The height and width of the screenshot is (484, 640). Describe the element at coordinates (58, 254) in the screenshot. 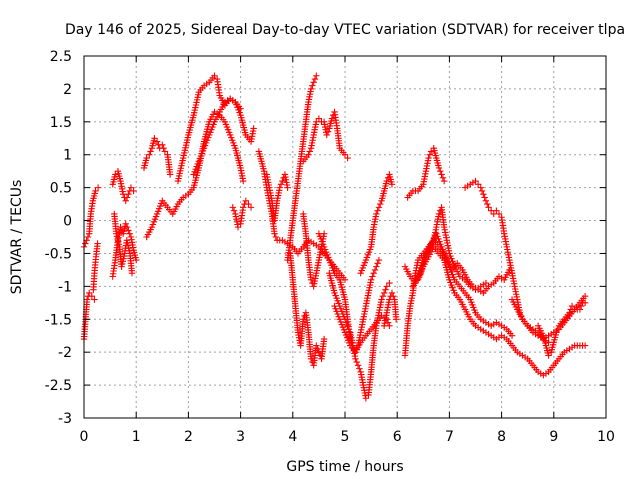

I see `y-tick-label: -0.5` at that location.